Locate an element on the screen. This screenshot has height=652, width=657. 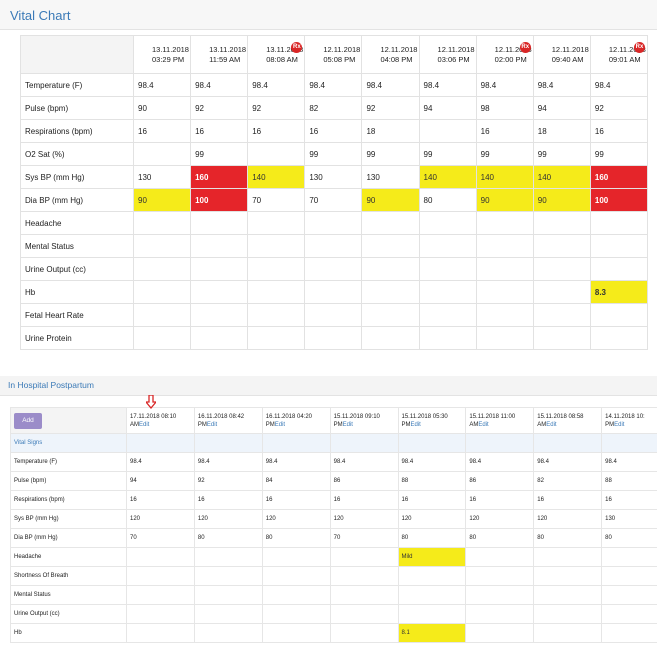
table-row: Fetal Heart Rate is located at coordinates (334, 315).